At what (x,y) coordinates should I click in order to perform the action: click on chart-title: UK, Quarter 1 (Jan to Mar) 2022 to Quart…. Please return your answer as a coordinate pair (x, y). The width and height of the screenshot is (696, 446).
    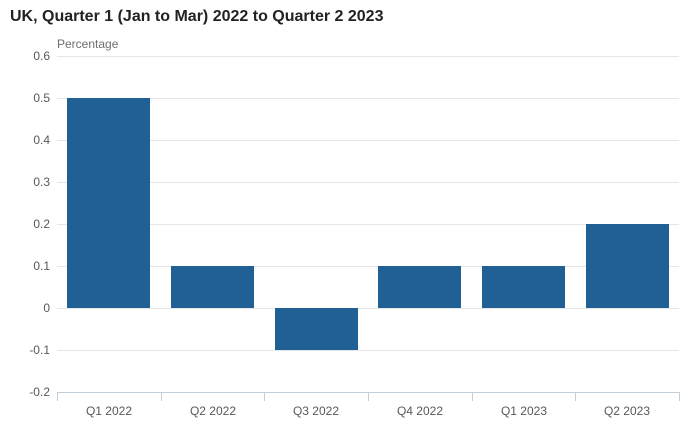
    Looking at the image, I should click on (197, 16).